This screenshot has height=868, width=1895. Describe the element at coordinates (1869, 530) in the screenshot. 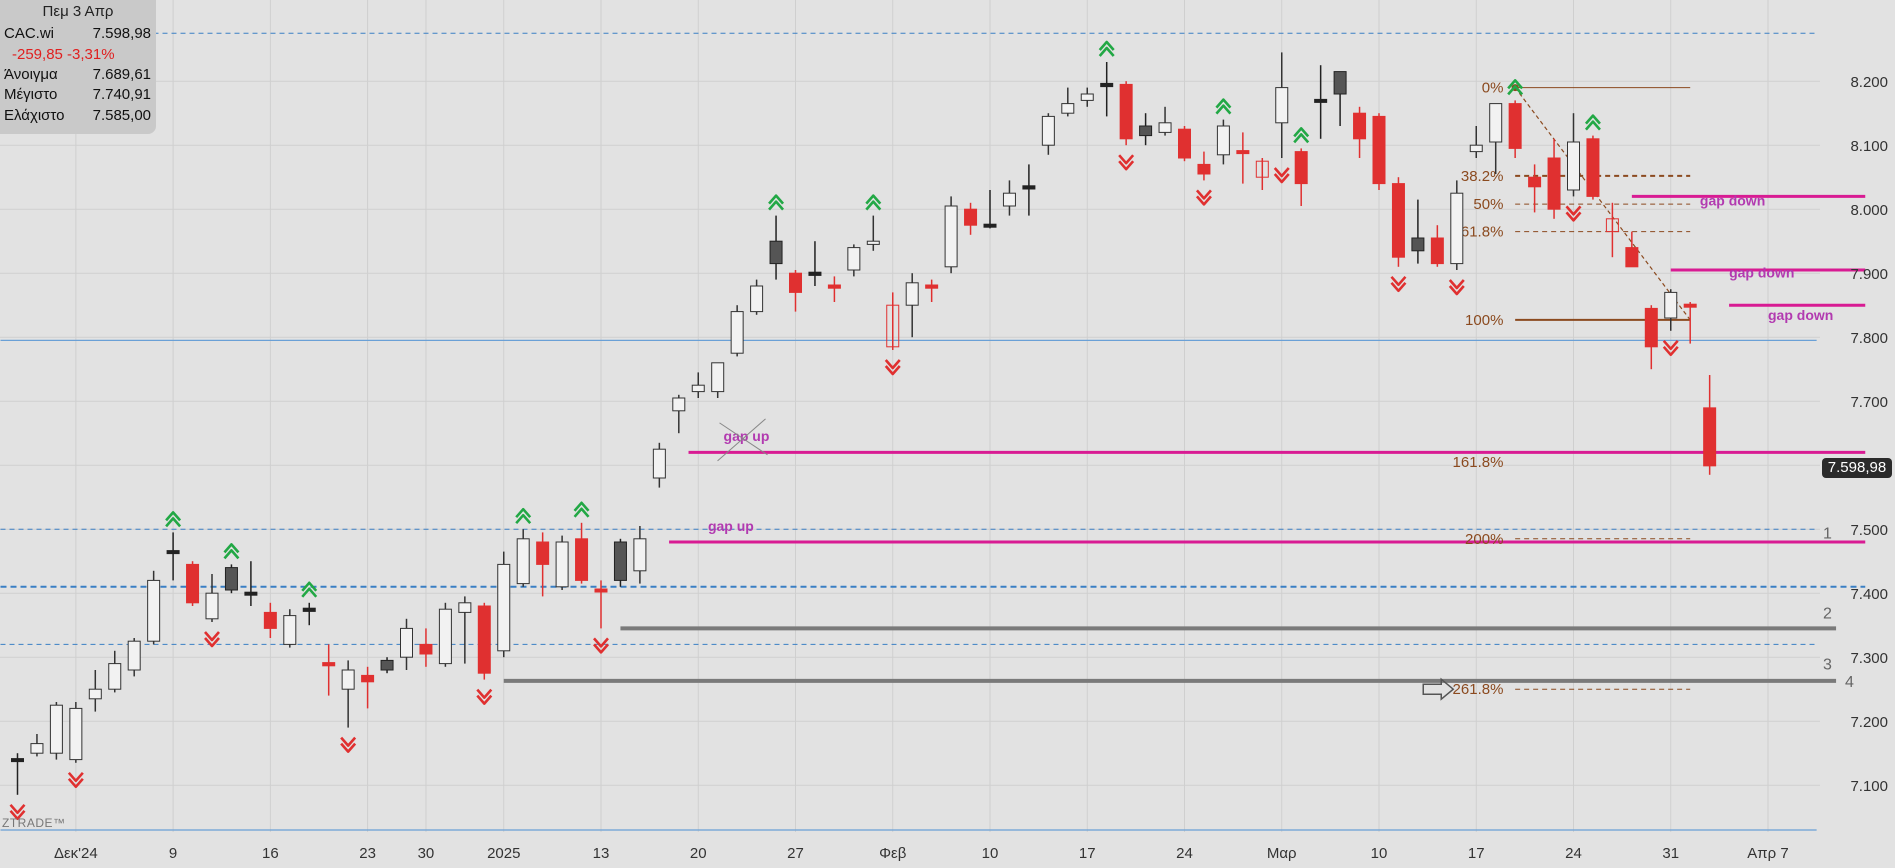

I see `y-tick-label: 7.500` at that location.